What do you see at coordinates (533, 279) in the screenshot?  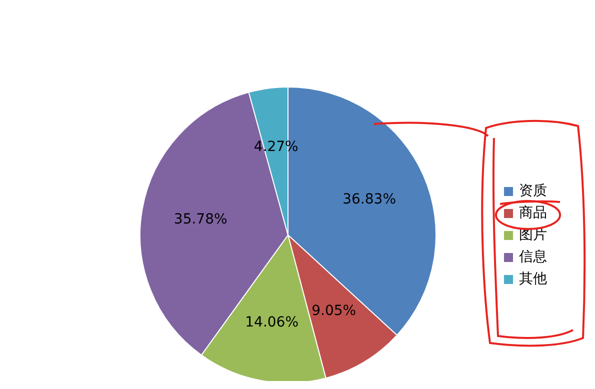 I see `legend-label: 其他` at bounding box center [533, 279].